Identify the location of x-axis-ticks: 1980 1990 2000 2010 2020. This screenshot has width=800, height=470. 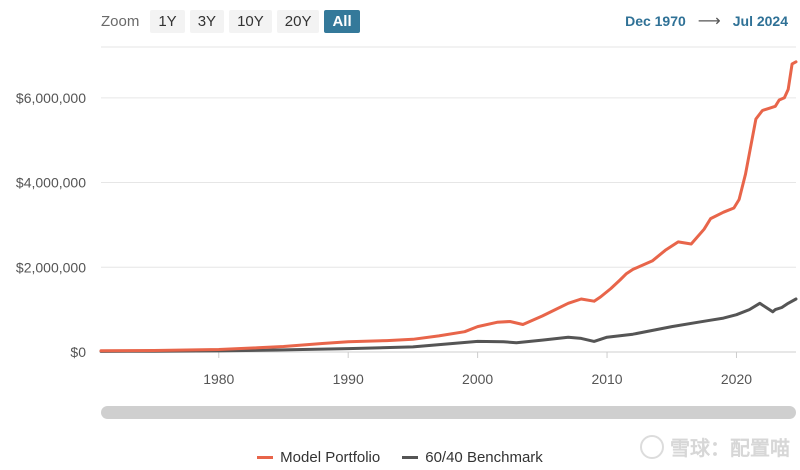
(477, 369).